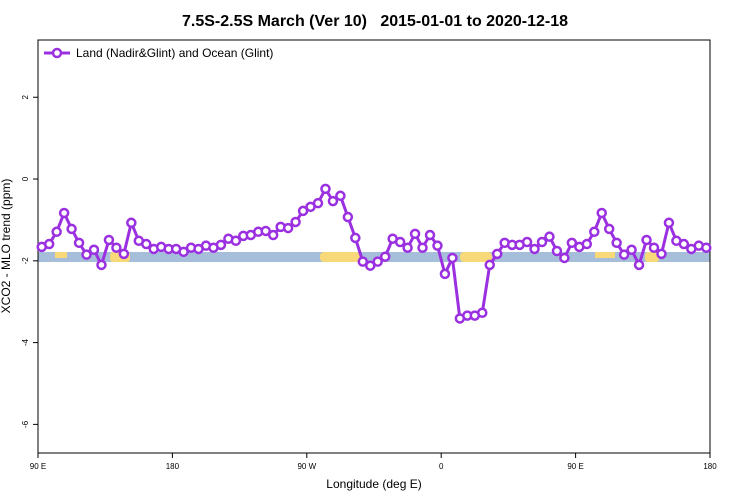 This screenshot has width=750, height=500. I want to click on y-tick-label: 0, so click(25, 178).